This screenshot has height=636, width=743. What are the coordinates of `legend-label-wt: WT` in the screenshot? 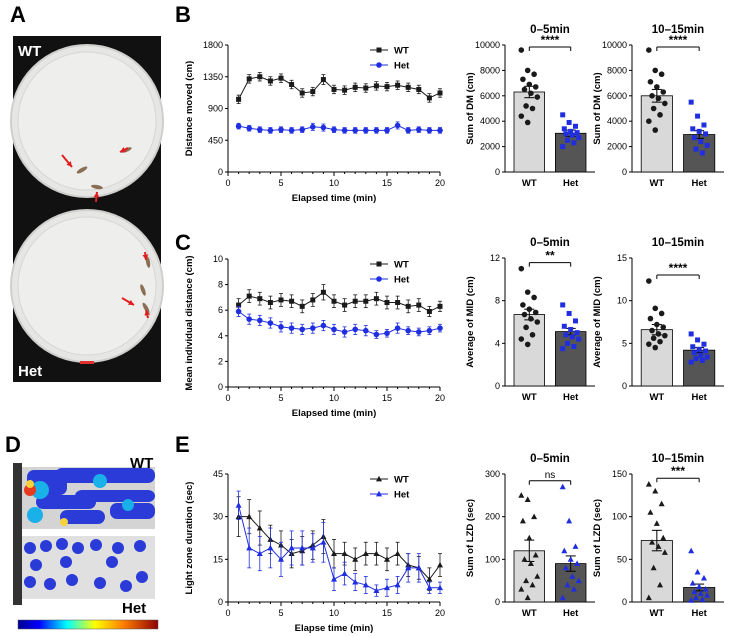 It's located at (401, 480).